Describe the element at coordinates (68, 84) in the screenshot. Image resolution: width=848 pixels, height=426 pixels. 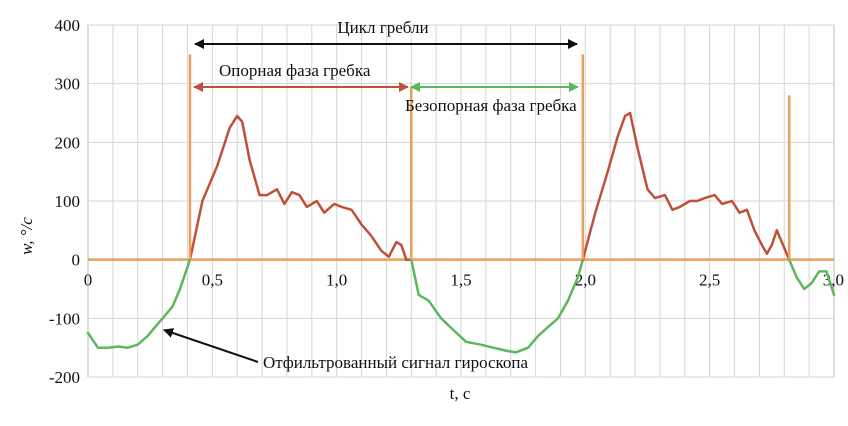
I see `y-tick-label: 300` at that location.